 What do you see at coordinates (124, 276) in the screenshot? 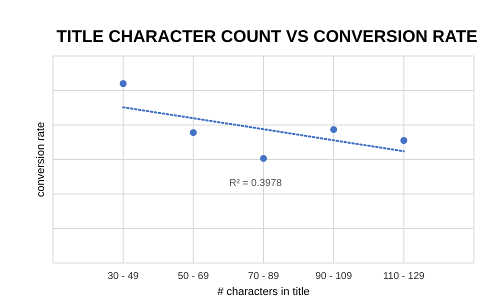
I see `x-tick-label: 30 - 49` at bounding box center [124, 276].